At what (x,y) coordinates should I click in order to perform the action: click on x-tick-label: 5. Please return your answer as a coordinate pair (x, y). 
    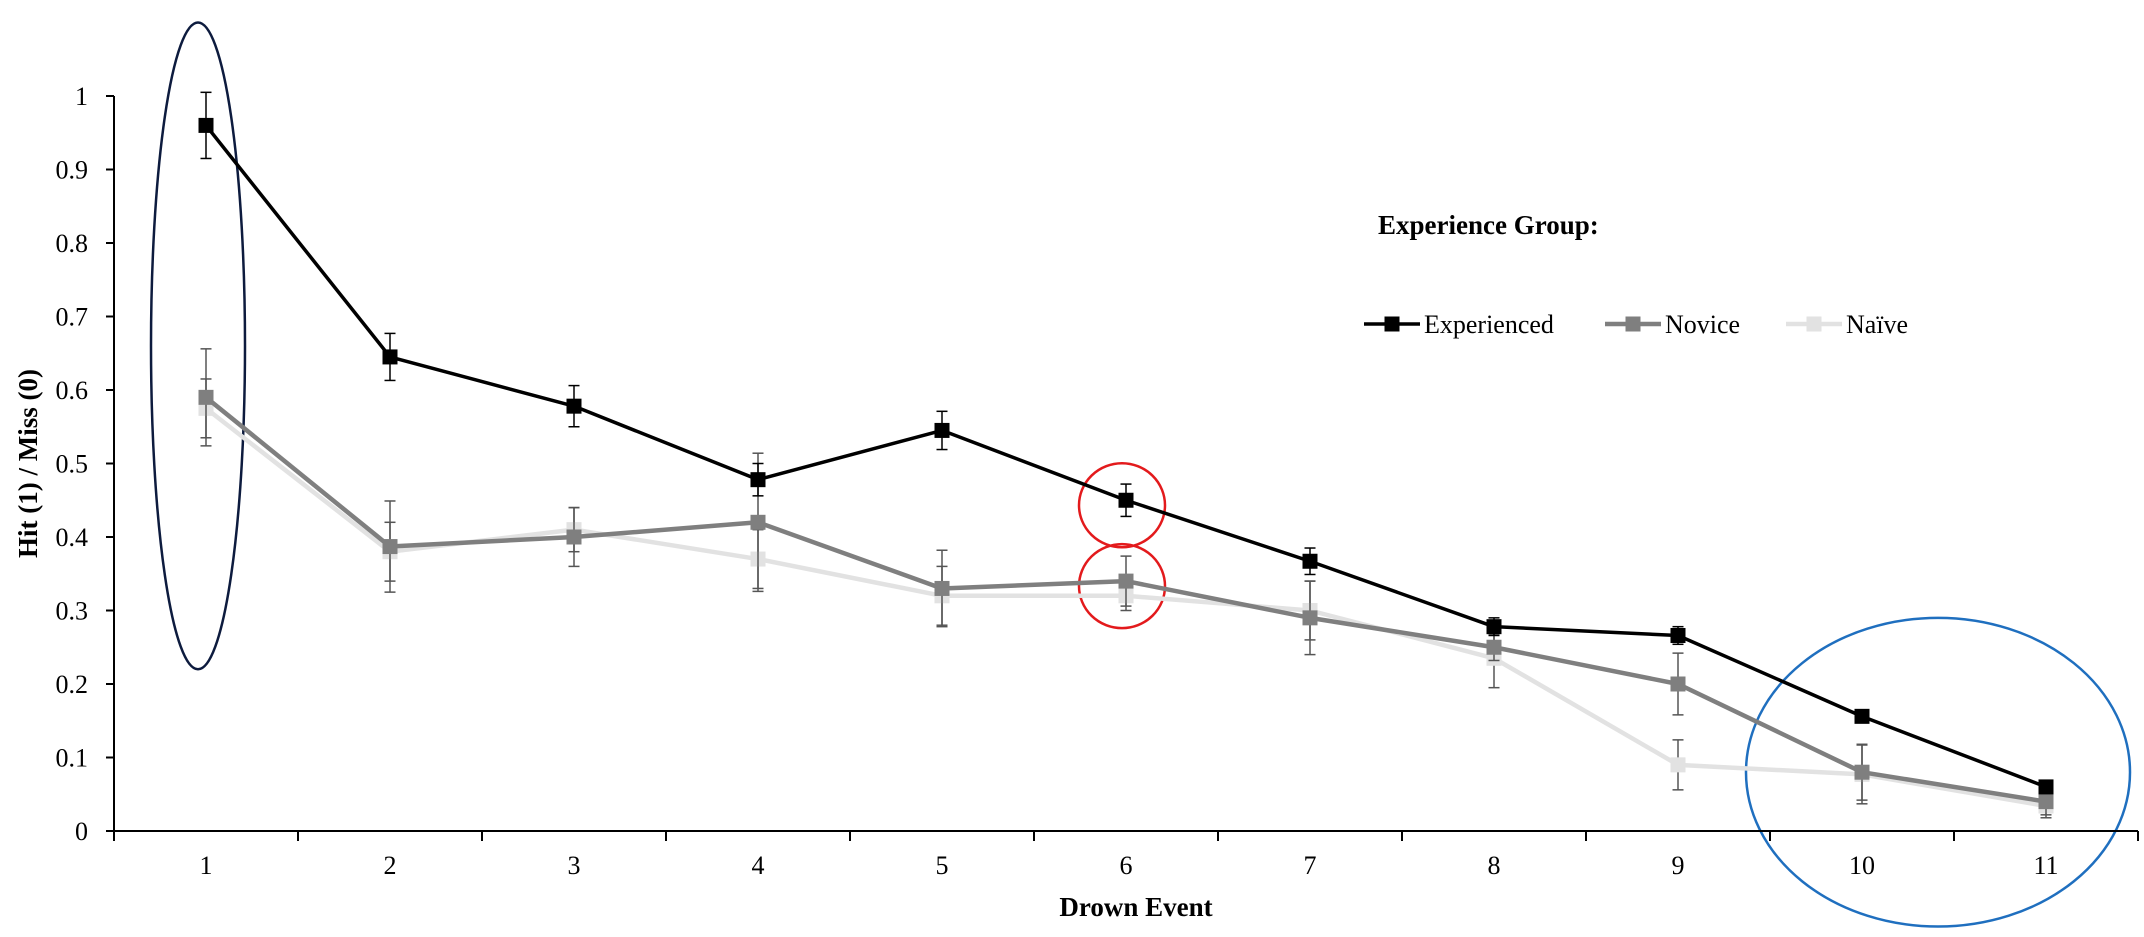
    Looking at the image, I should click on (942, 865).